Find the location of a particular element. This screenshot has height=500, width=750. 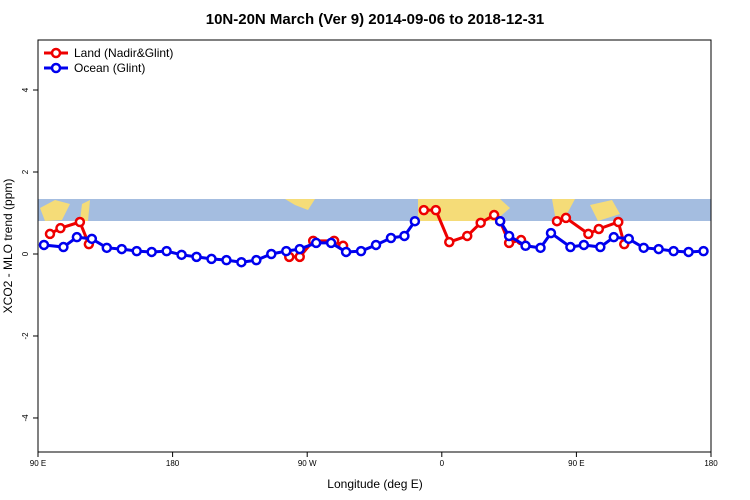

legend-label: Ocean (Glint) is located at coordinates (109, 68).